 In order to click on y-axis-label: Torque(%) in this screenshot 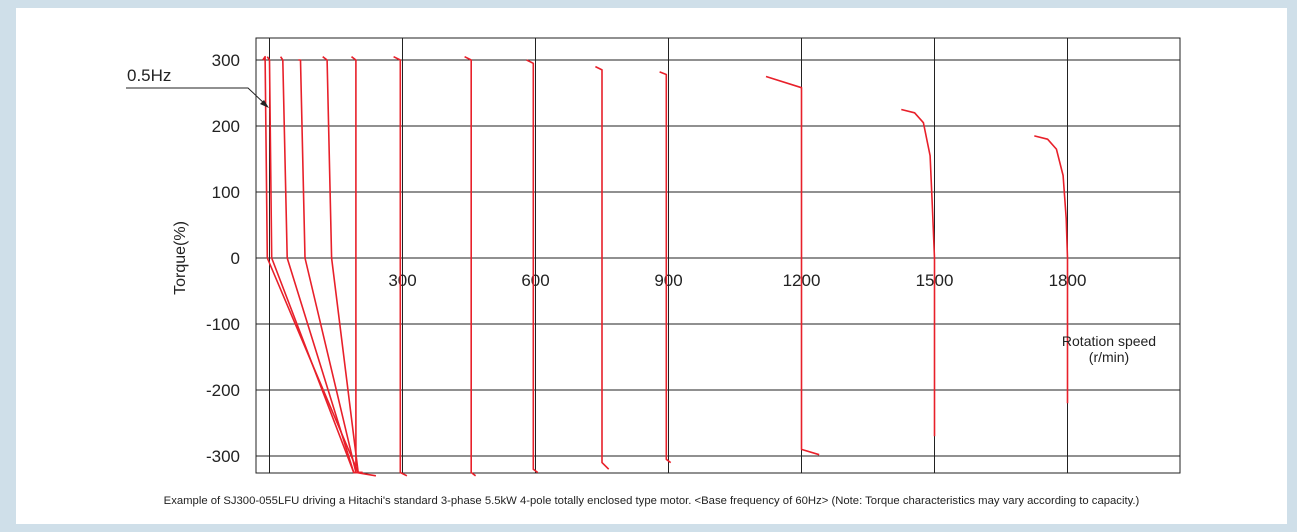, I will do `click(180, 258)`.